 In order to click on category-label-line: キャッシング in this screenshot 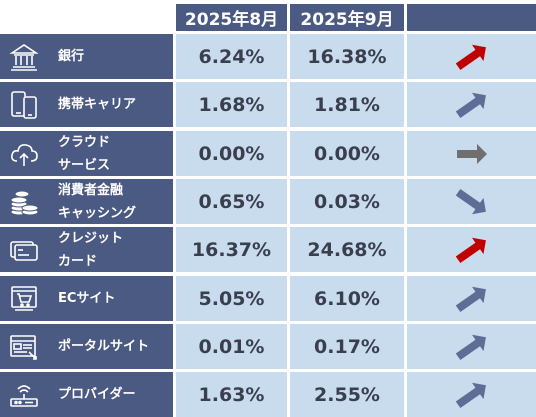, I will do `click(97, 213)`.